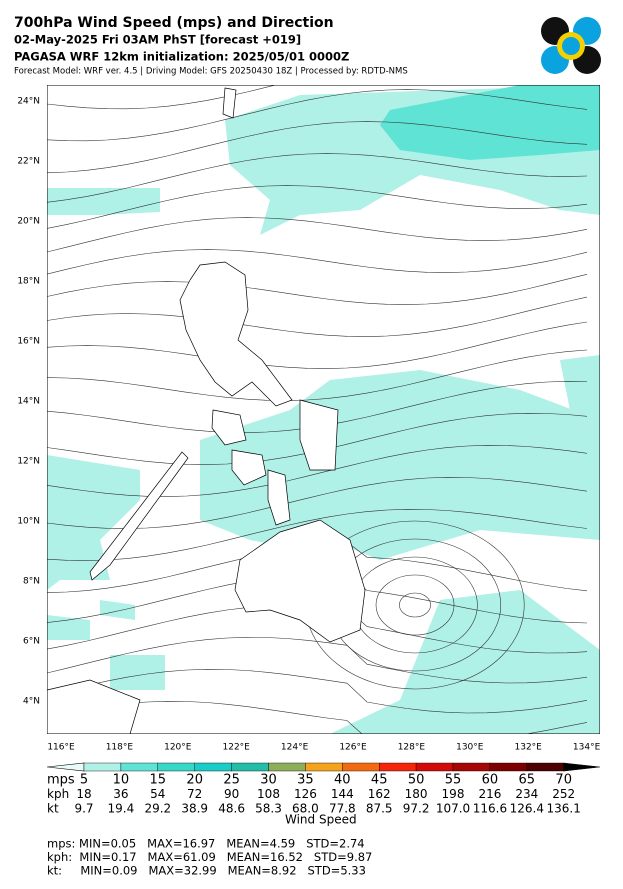 The height and width of the screenshot is (889, 623). What do you see at coordinates (28, 342) in the screenshot?
I see `lat-label: 16°N` at bounding box center [28, 342].